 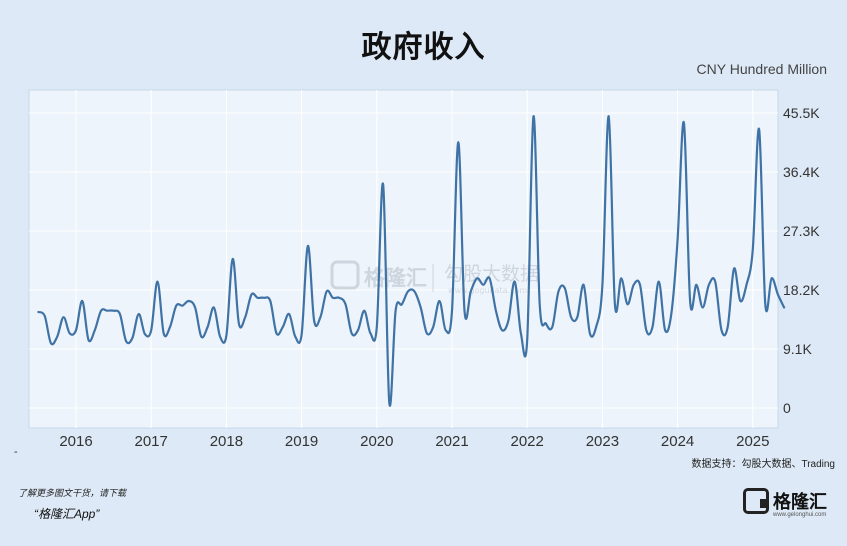 What do you see at coordinates (787, 408) in the screenshot?
I see `y-tick-label: 0` at bounding box center [787, 408].